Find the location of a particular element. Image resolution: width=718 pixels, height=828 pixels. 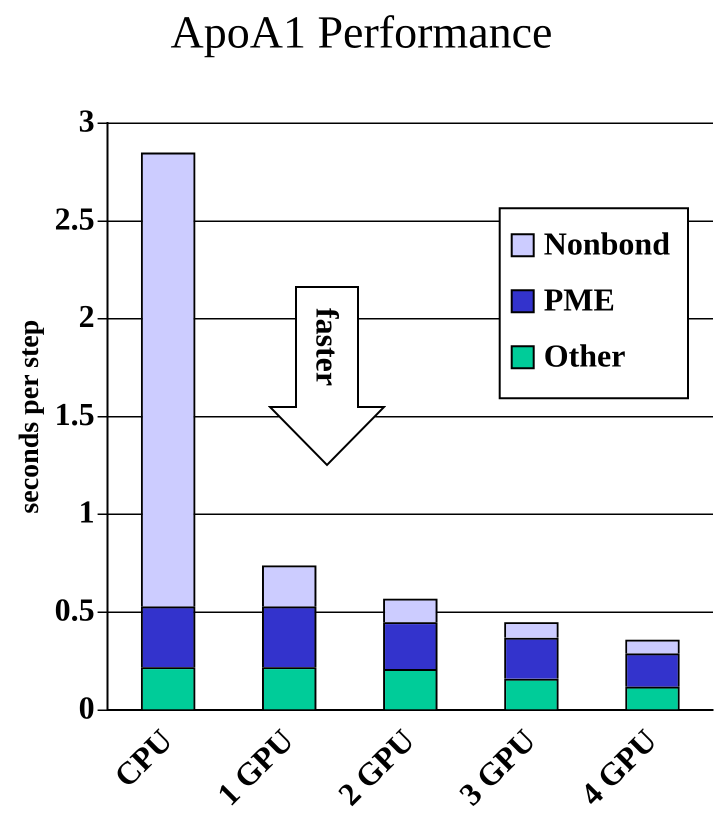

arrow-icon: faster is located at coordinates (327, 376).